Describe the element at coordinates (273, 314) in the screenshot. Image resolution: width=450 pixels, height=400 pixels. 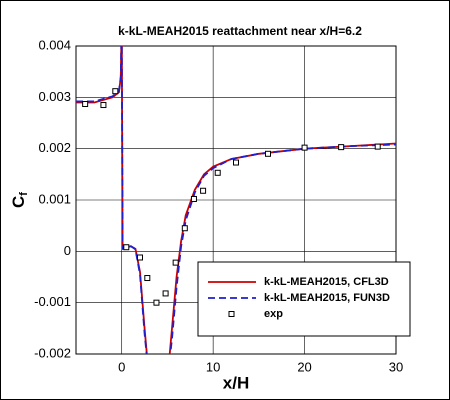
I see `legend-label: exp` at that location.